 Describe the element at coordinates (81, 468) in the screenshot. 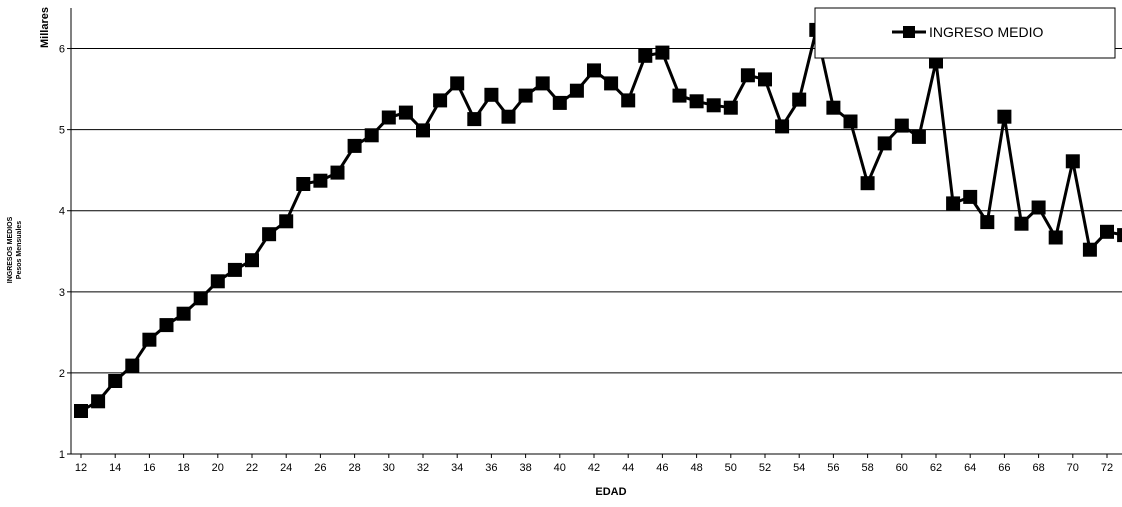

I see `x-tick-label: 12` at that location.